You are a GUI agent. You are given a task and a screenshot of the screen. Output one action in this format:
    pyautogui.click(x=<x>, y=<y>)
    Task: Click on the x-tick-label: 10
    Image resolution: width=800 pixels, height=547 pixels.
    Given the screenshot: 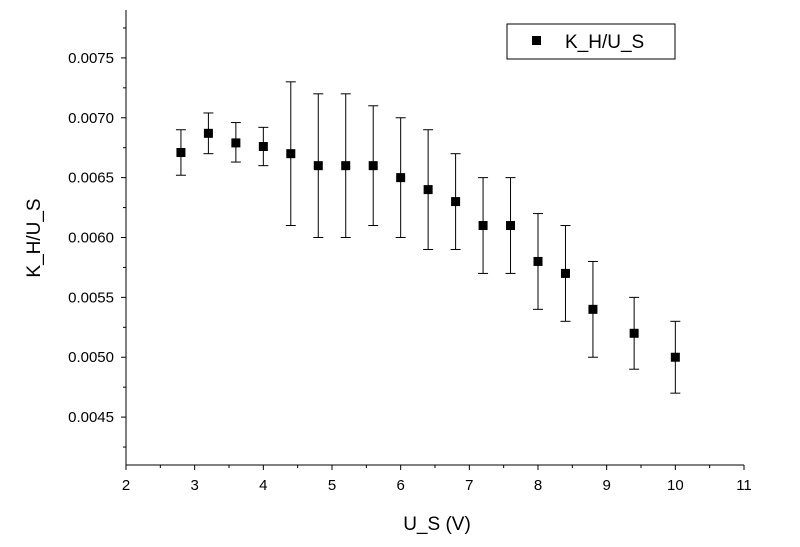 What is the action you would take?
    pyautogui.click(x=675, y=485)
    